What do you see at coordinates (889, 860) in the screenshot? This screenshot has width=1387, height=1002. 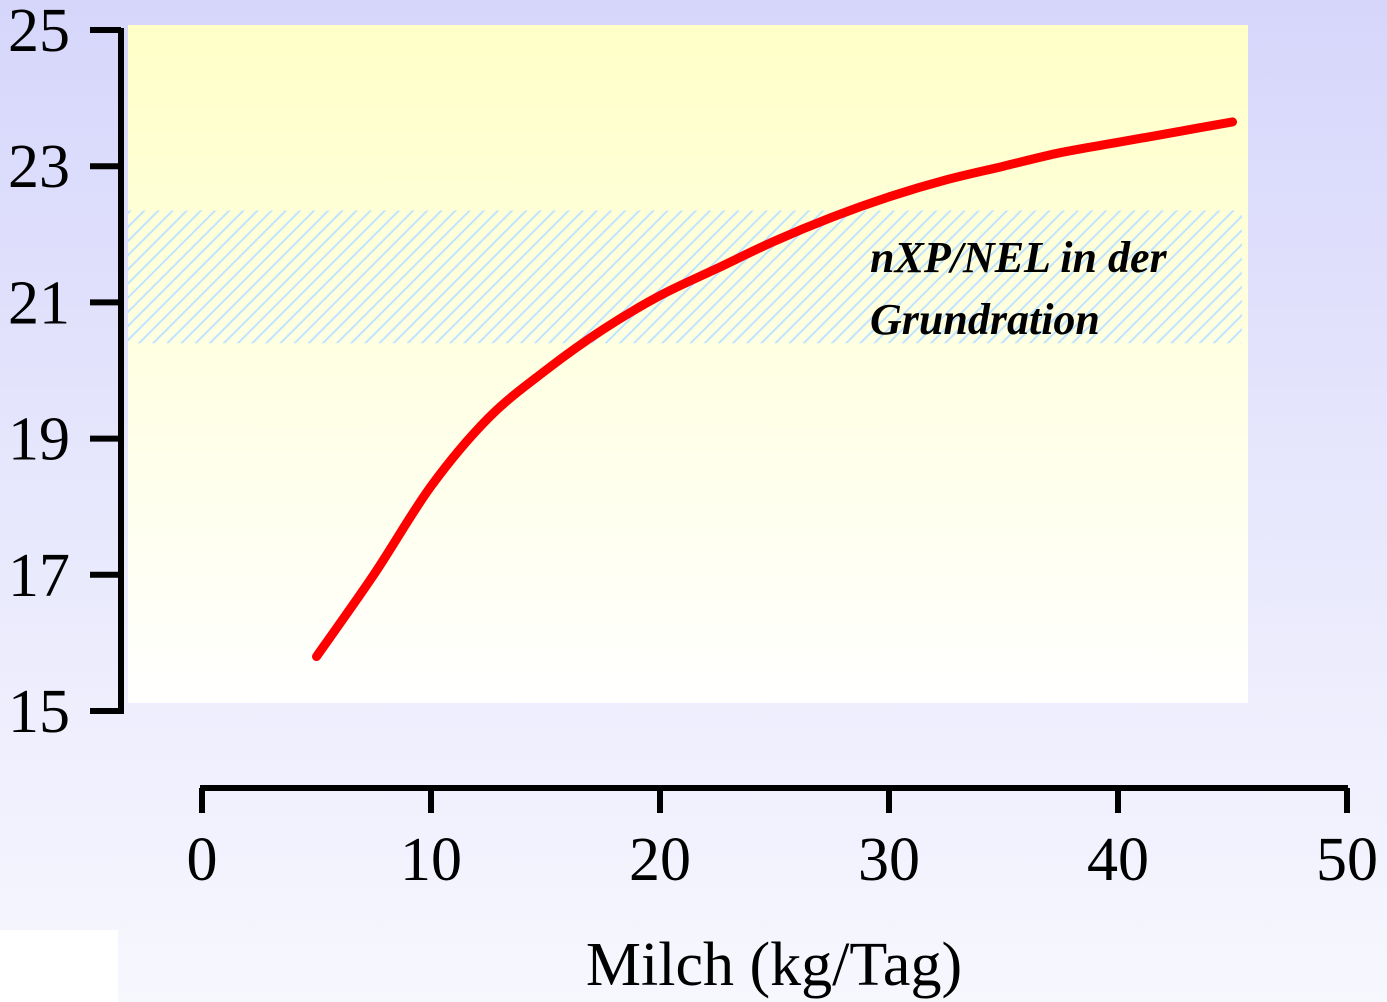 I see `x-tick-label: 30` at bounding box center [889, 860].